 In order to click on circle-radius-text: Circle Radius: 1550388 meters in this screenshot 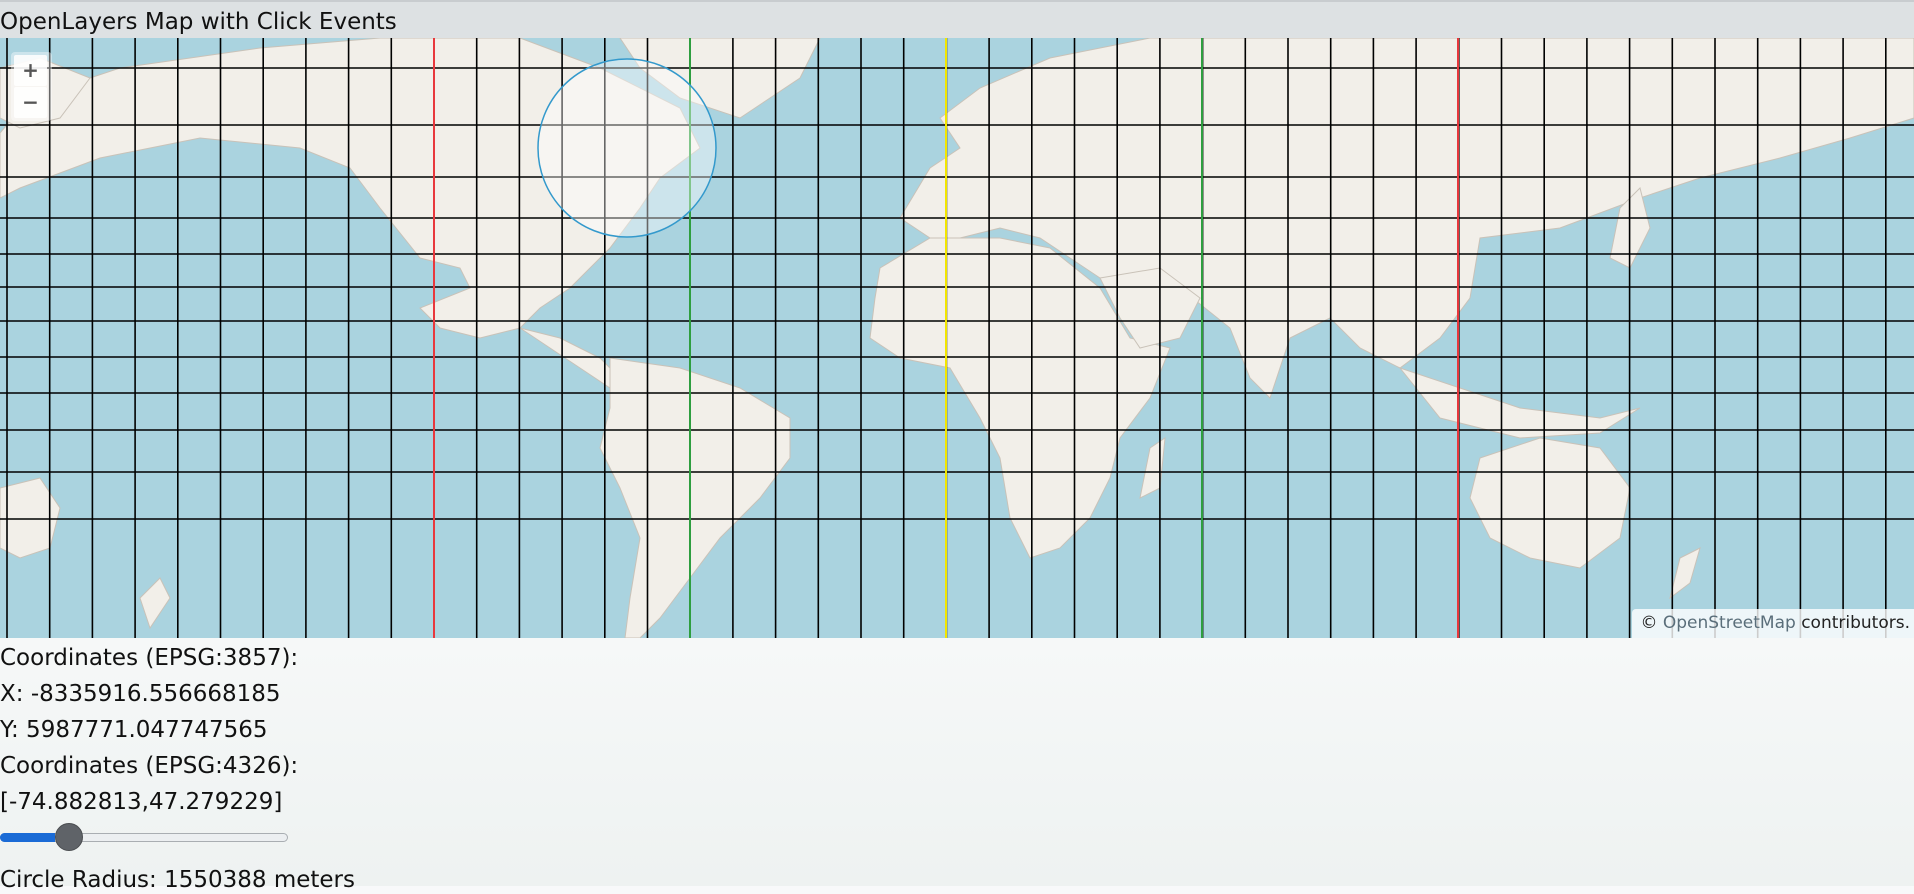, I will do `click(177, 880)`.